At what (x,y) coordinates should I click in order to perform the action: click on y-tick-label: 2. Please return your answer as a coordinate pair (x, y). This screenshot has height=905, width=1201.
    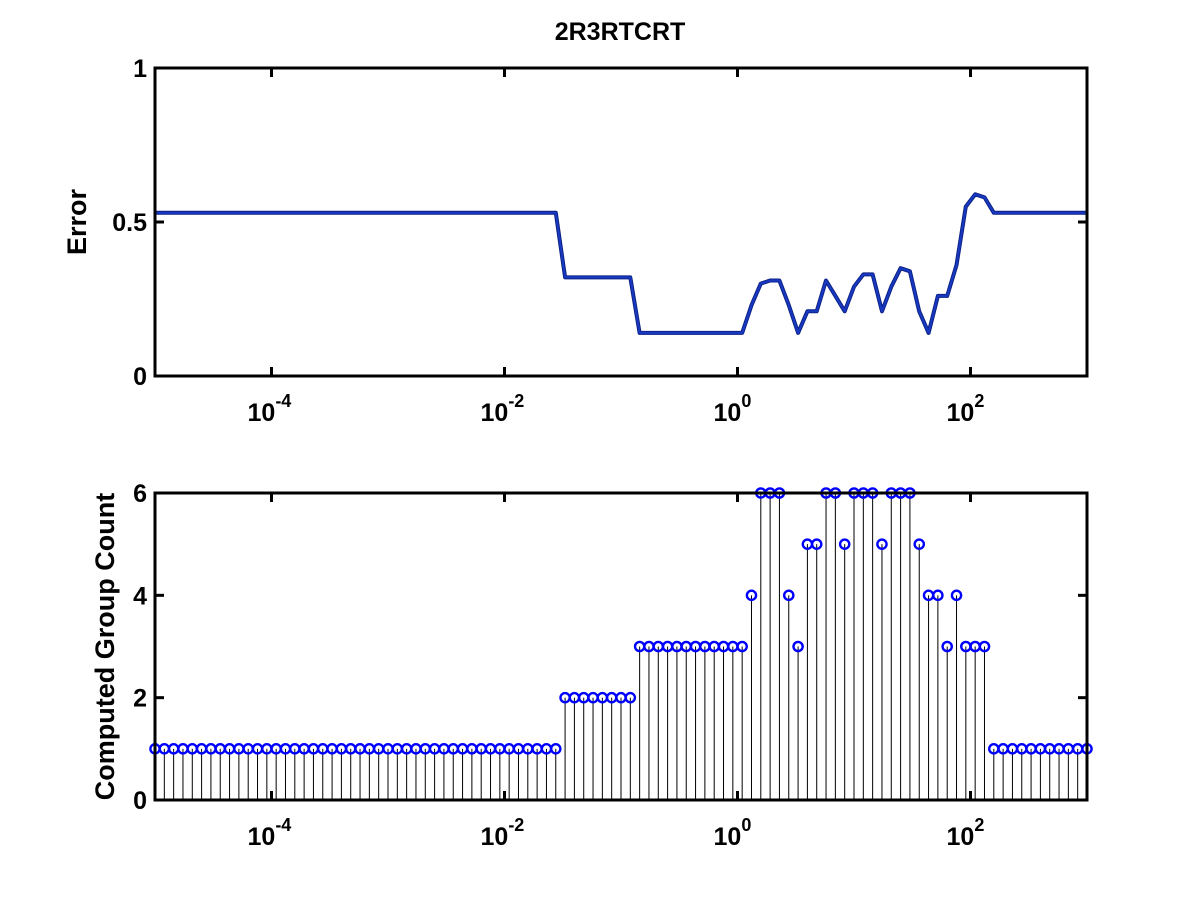
    Looking at the image, I should click on (140, 699).